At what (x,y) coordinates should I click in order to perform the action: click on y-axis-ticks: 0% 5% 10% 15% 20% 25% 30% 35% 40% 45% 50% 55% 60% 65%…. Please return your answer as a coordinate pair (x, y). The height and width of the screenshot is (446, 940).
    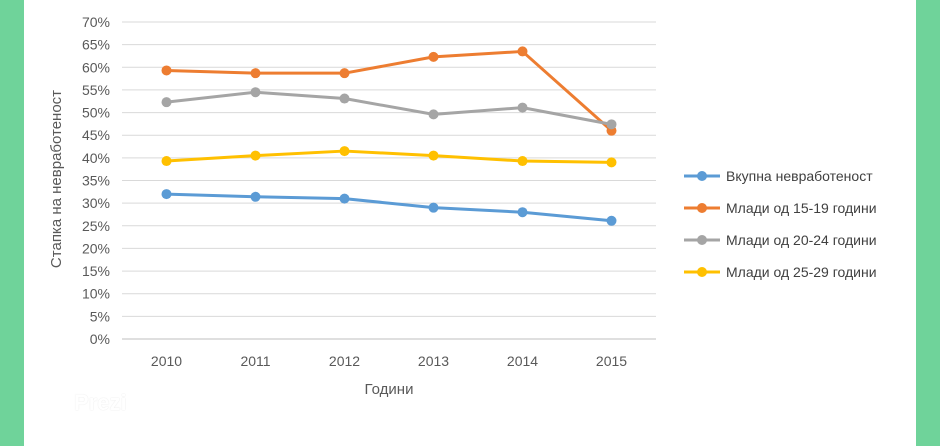
    Looking at the image, I should click on (96, 180).